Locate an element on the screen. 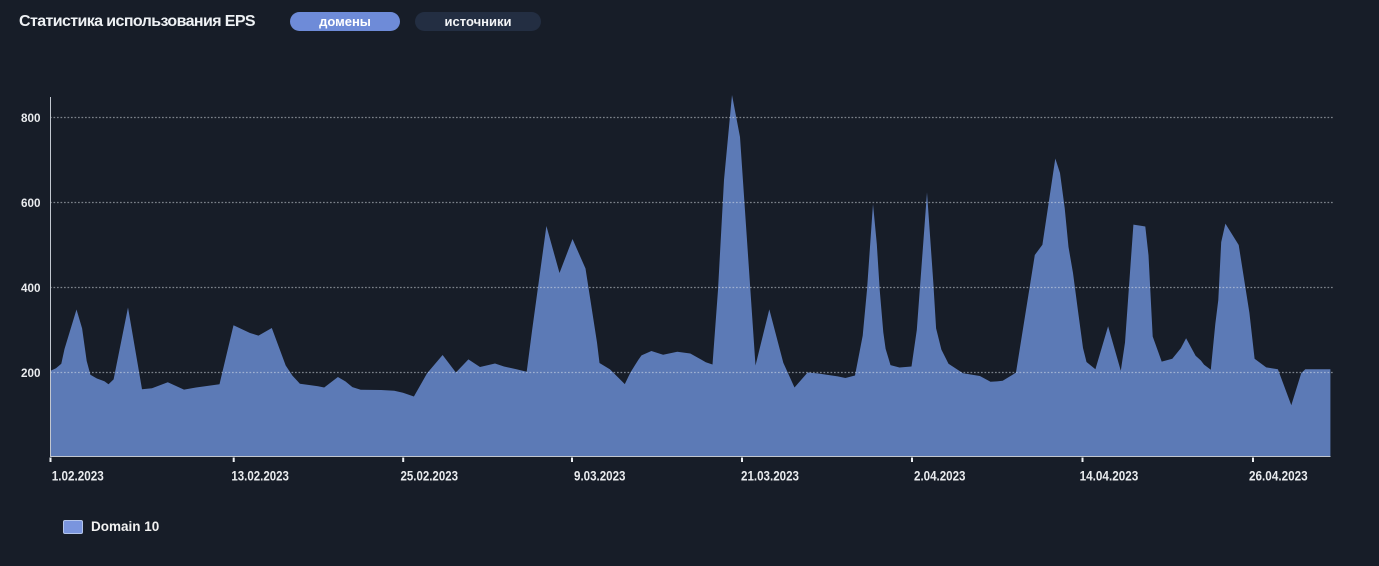 The image size is (1379, 566). svg-text: 9.03.2023 is located at coordinates (600, 476).